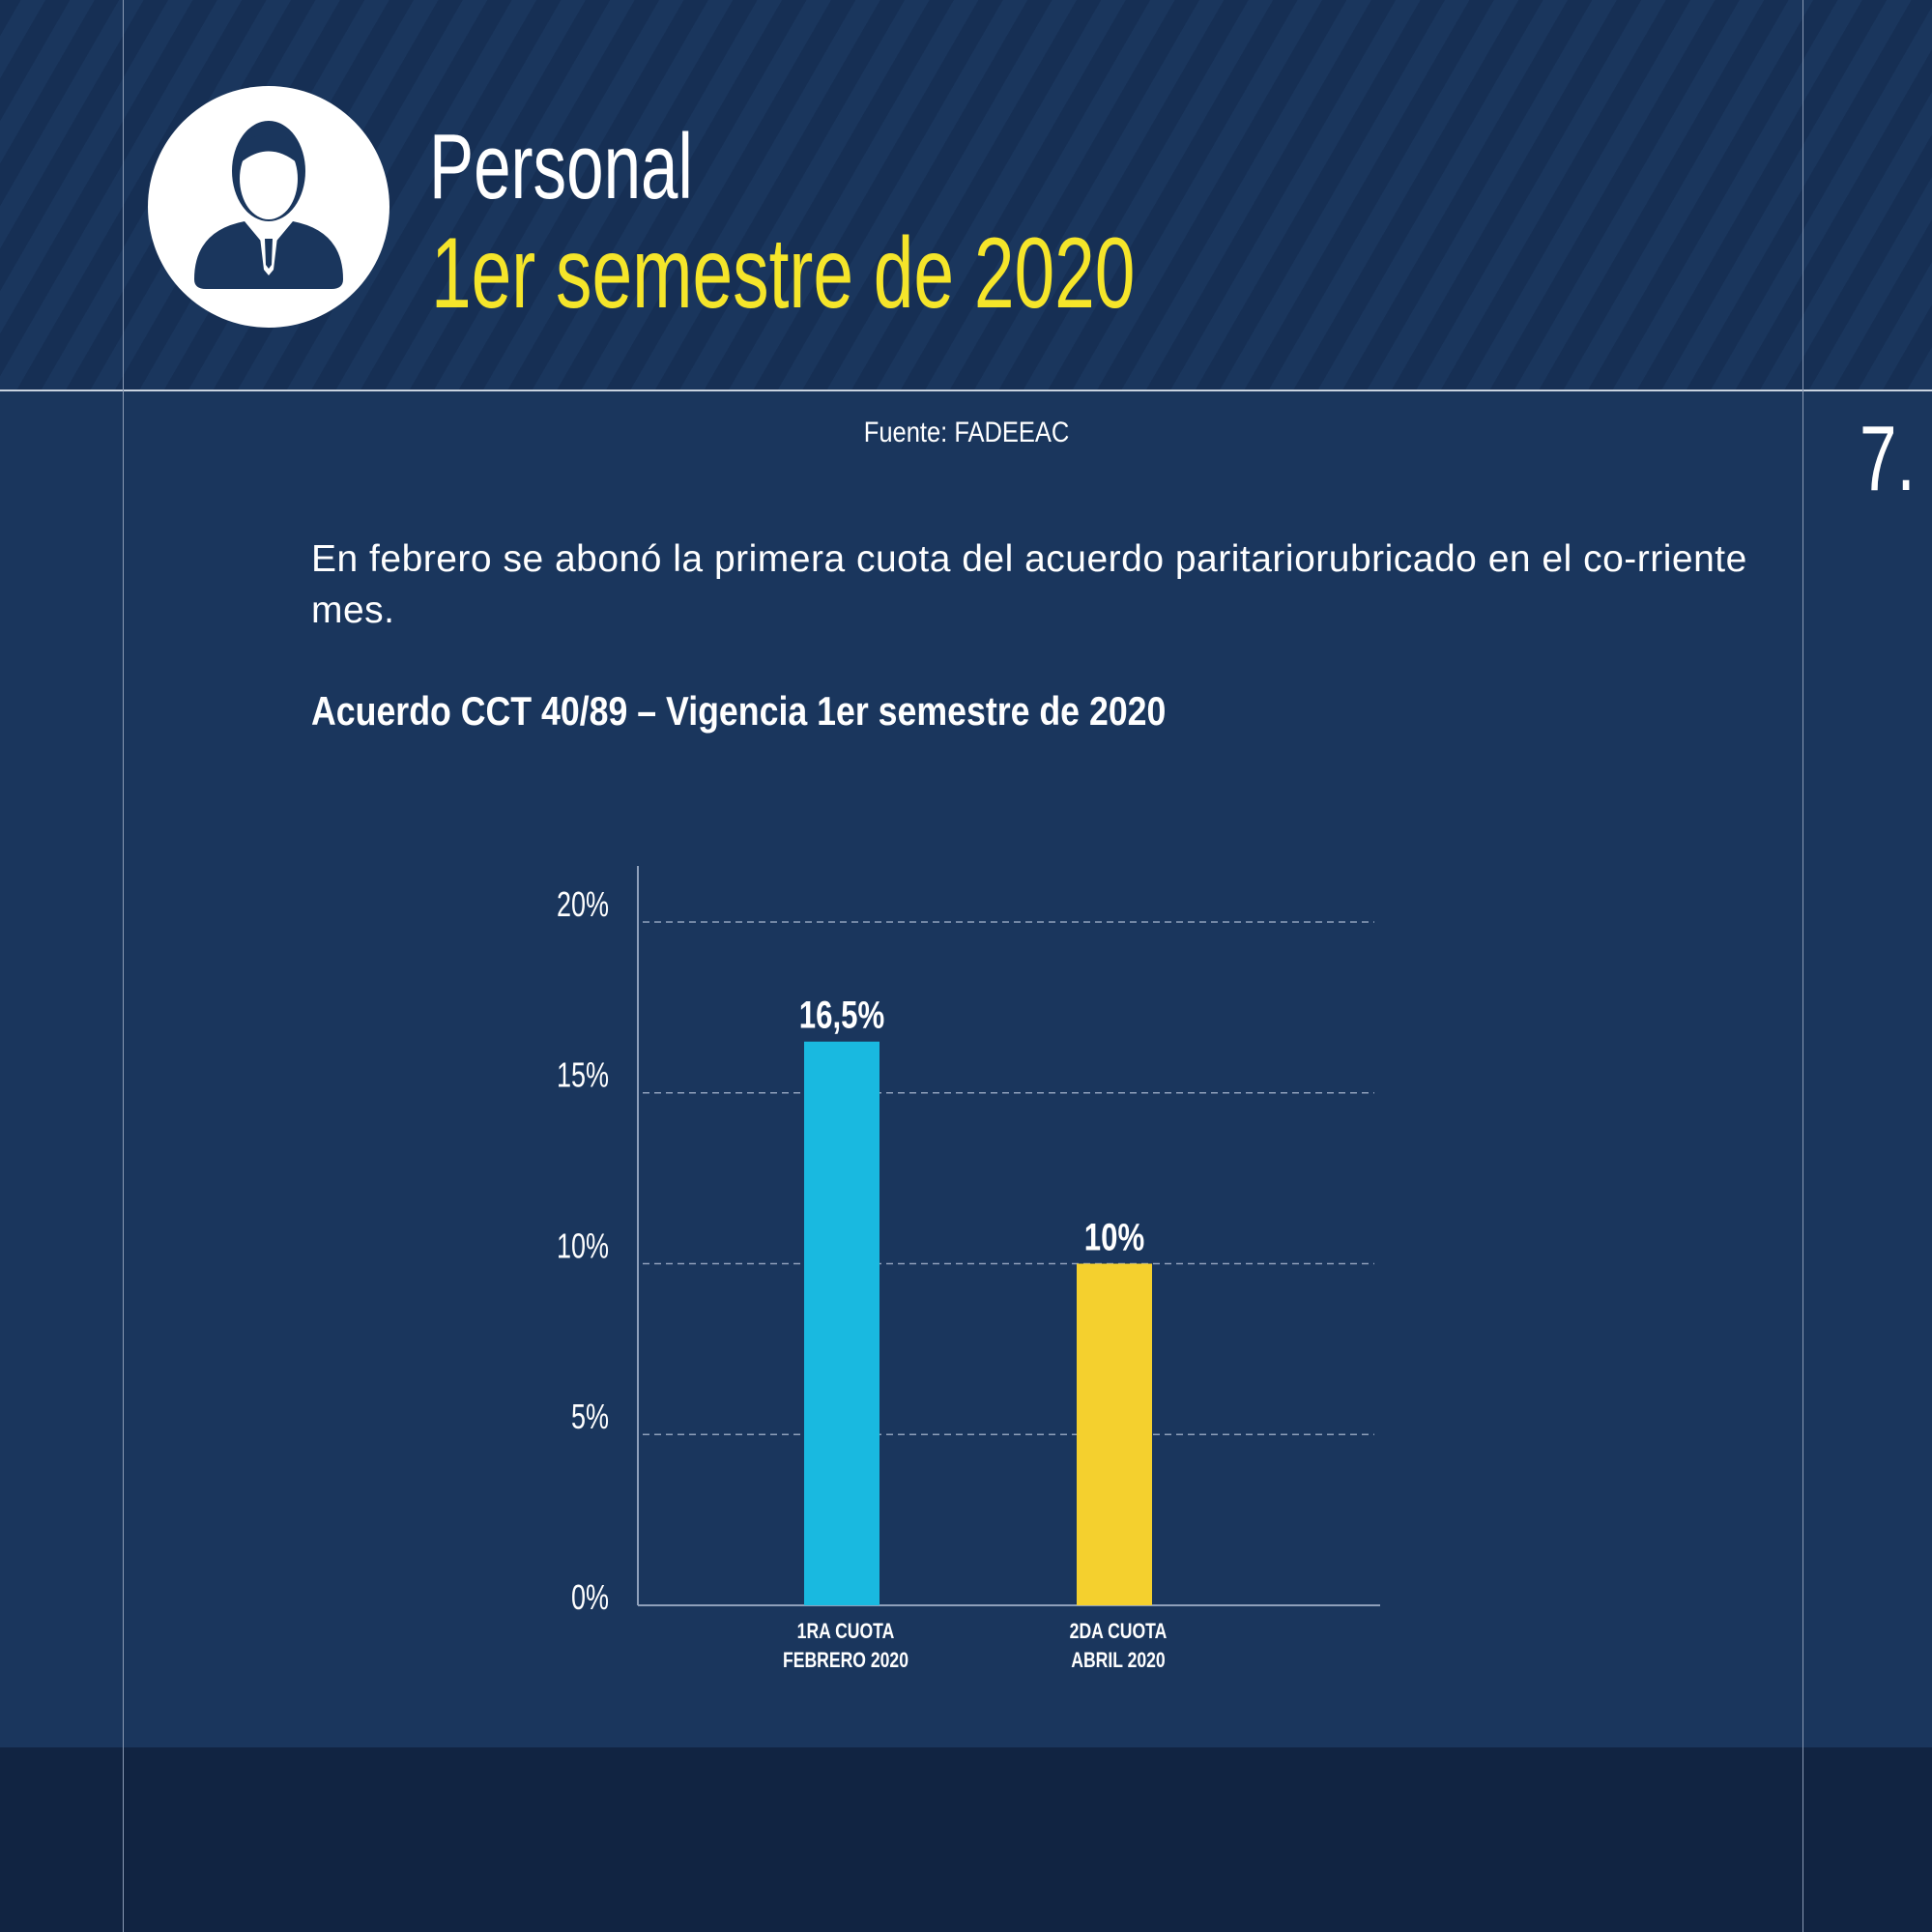  Describe the element at coordinates (583, 1246) in the screenshot. I see `y-tick-label: 10%` at that location.